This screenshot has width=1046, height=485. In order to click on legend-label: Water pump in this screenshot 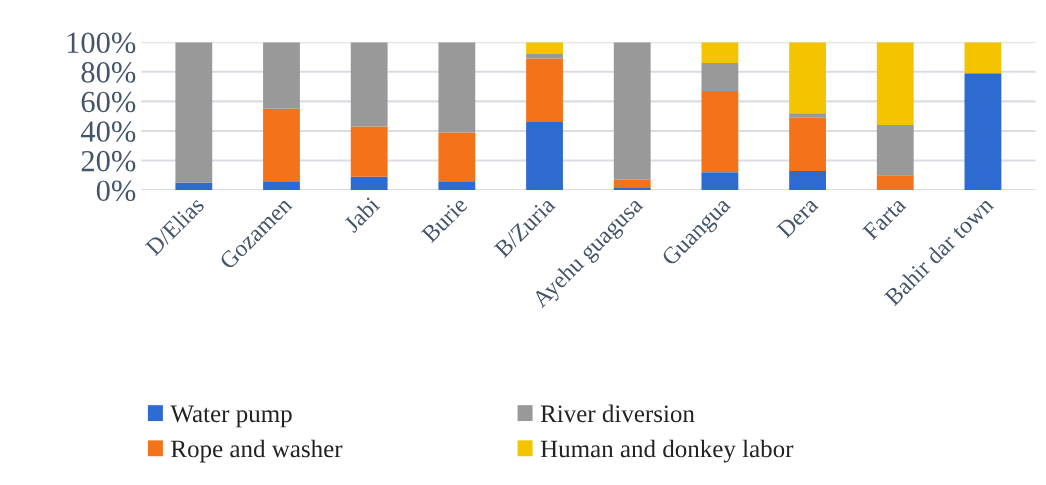, I will do `click(231, 416)`.